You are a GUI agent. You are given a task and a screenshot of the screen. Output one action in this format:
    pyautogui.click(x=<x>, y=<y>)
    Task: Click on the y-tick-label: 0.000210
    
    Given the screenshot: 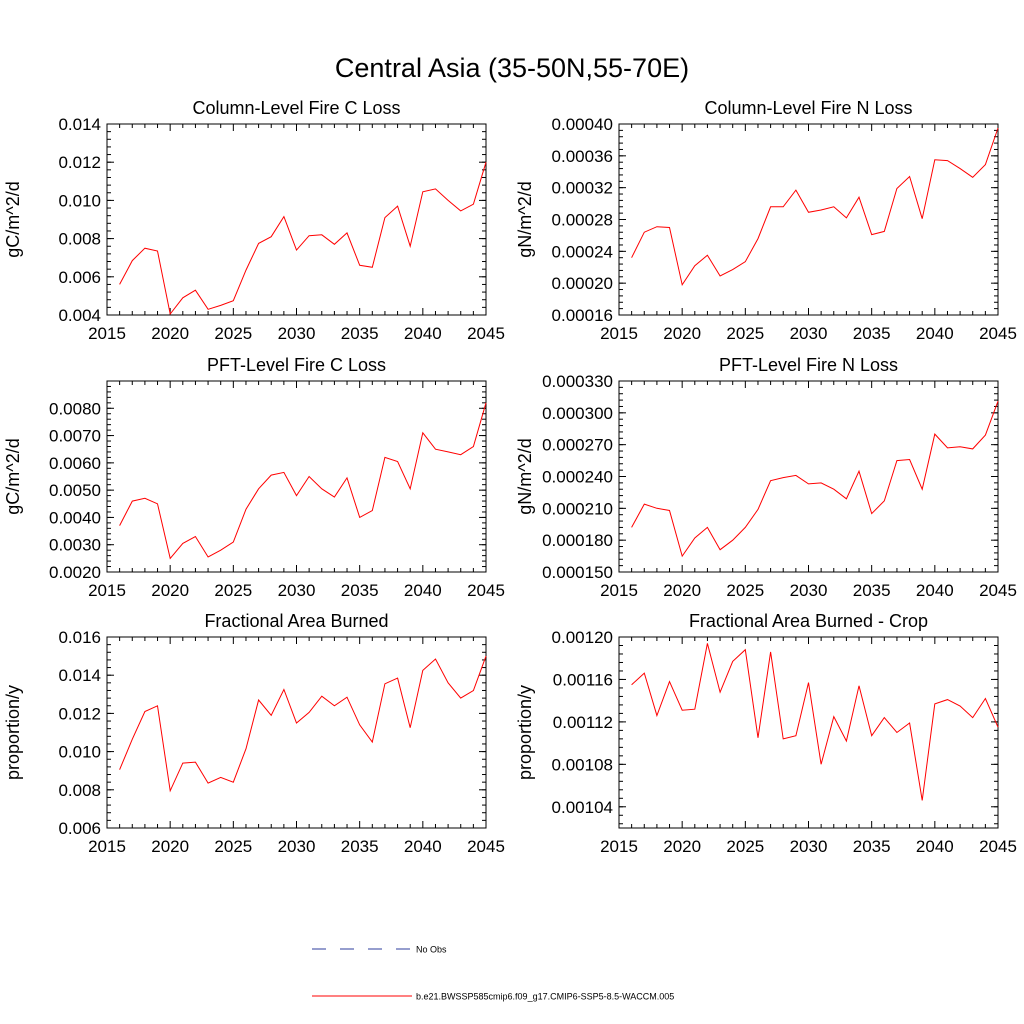 What is the action you would take?
    pyautogui.click(x=577, y=508)
    